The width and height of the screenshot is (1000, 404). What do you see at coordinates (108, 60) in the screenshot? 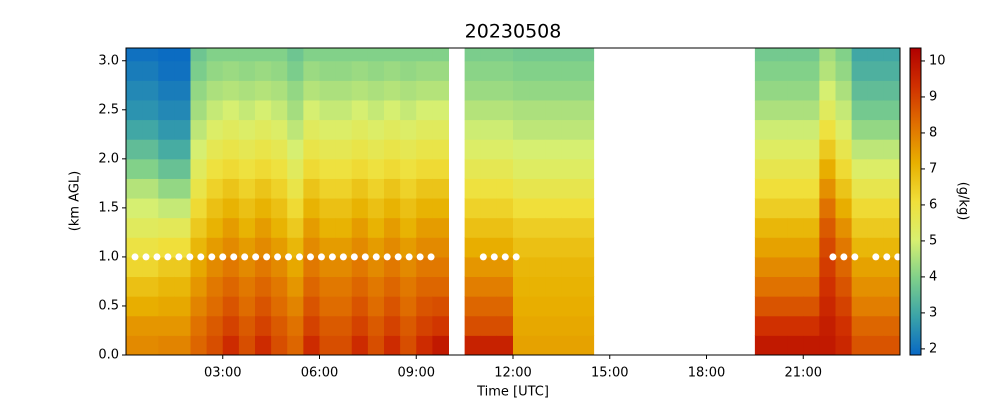
I see `y-tick-label: 3.0` at bounding box center [108, 60].